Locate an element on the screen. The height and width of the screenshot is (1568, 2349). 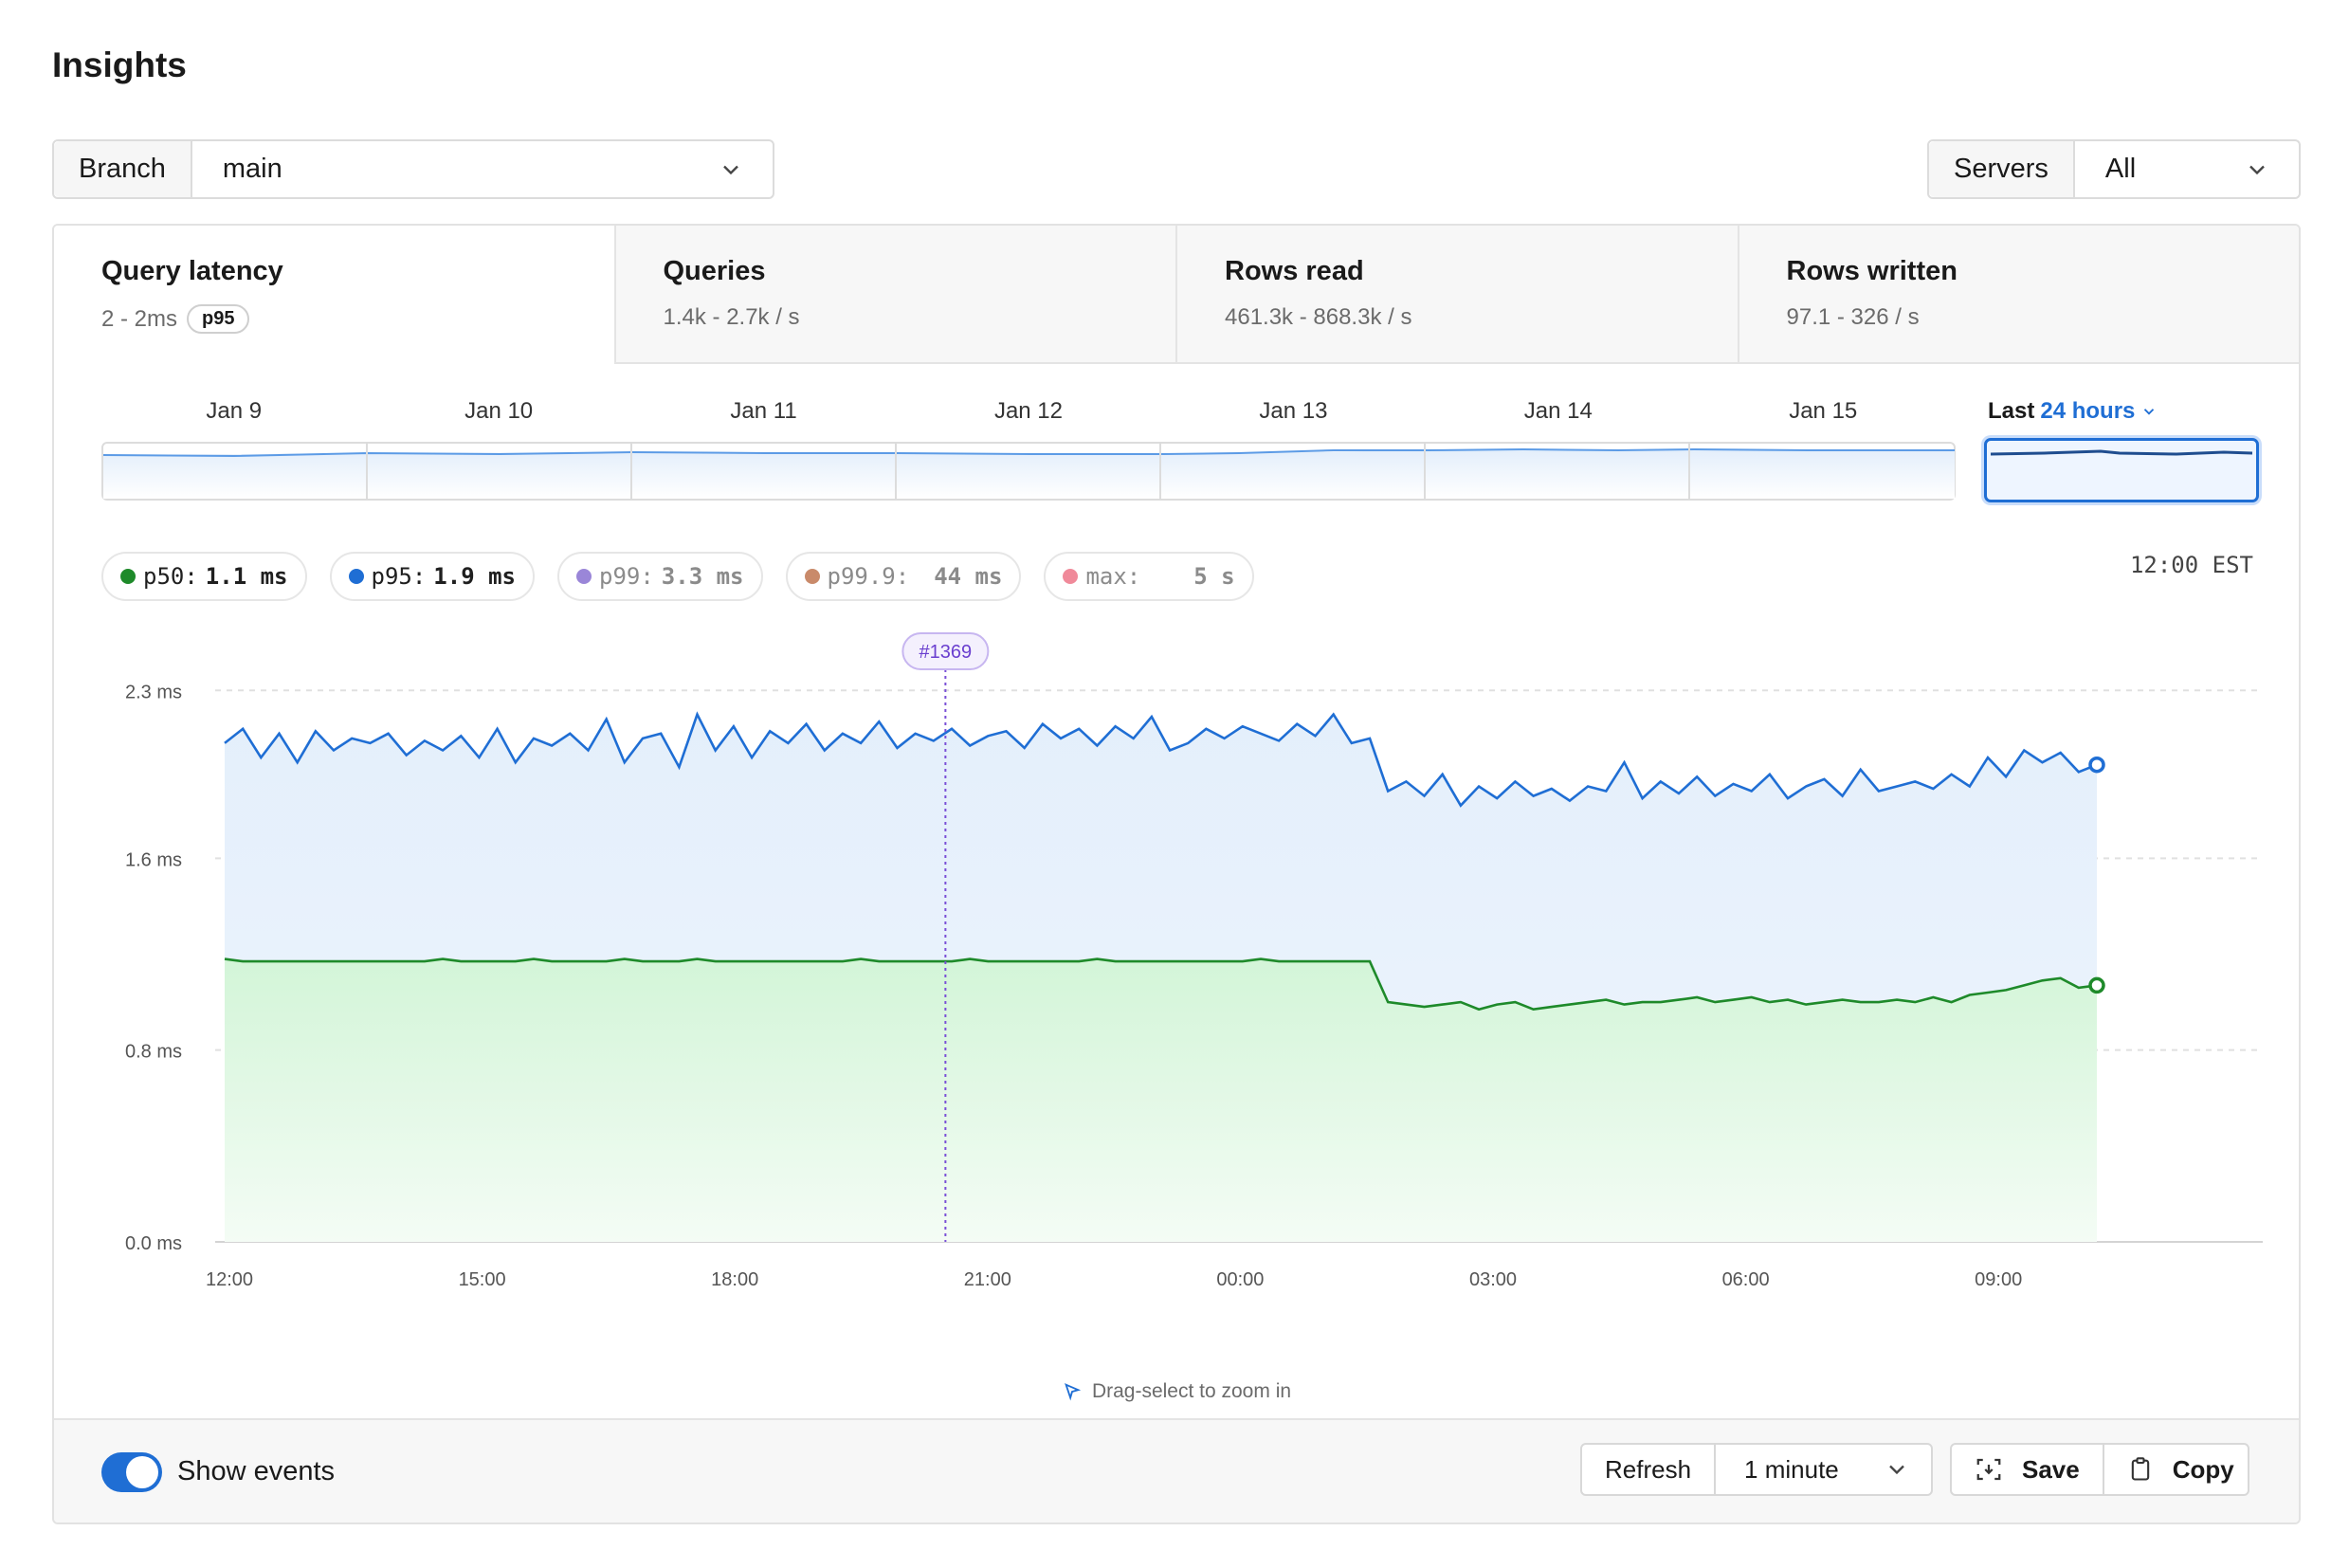
refresh-interval-value: 1 minute is located at coordinates (1791, 1469).